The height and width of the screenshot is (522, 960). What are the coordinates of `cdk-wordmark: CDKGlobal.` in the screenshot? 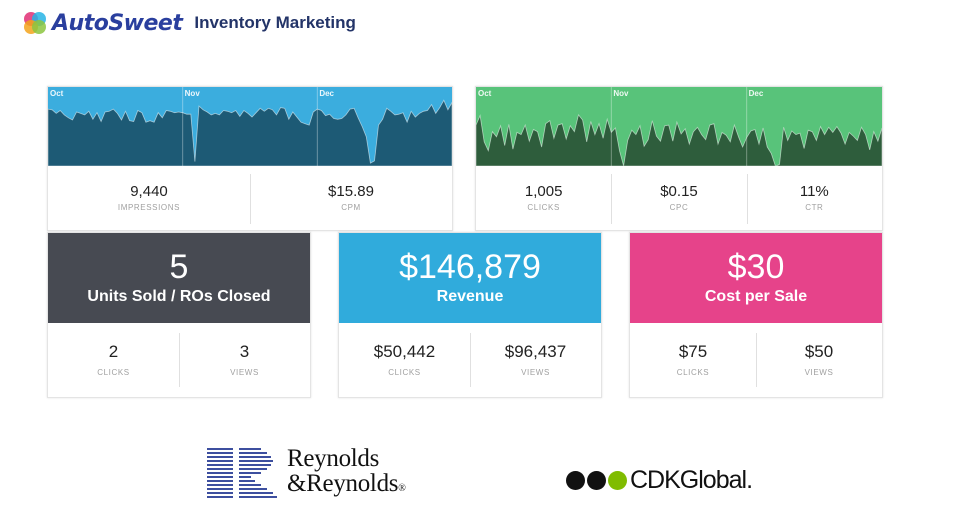 It's located at (691, 480).